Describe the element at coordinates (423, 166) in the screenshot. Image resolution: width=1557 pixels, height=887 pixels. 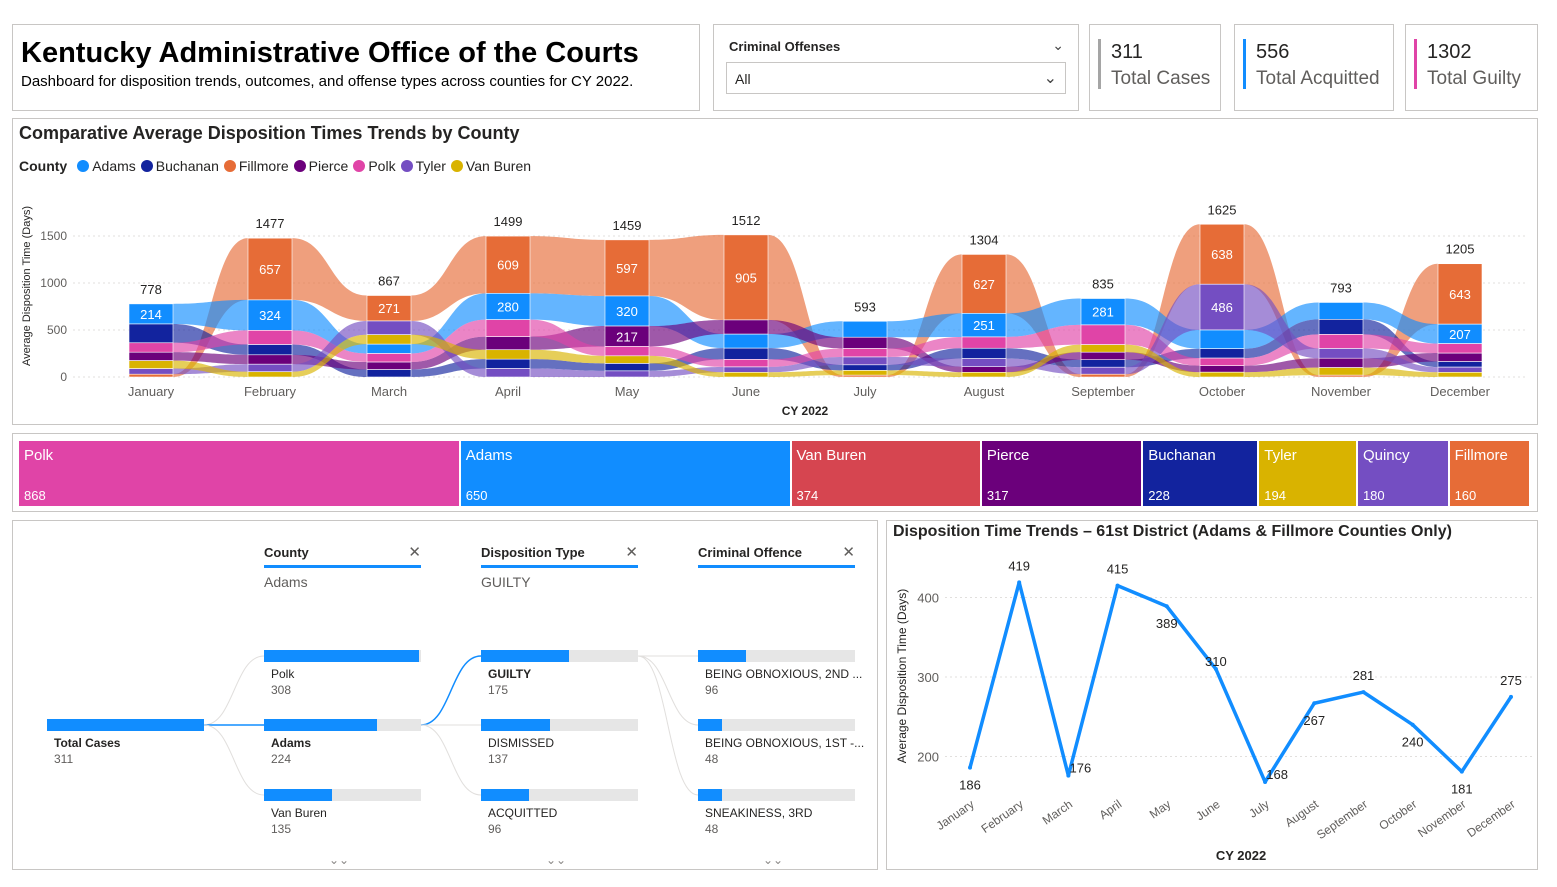
I see `legend-item-tyler: Tyler` at that location.